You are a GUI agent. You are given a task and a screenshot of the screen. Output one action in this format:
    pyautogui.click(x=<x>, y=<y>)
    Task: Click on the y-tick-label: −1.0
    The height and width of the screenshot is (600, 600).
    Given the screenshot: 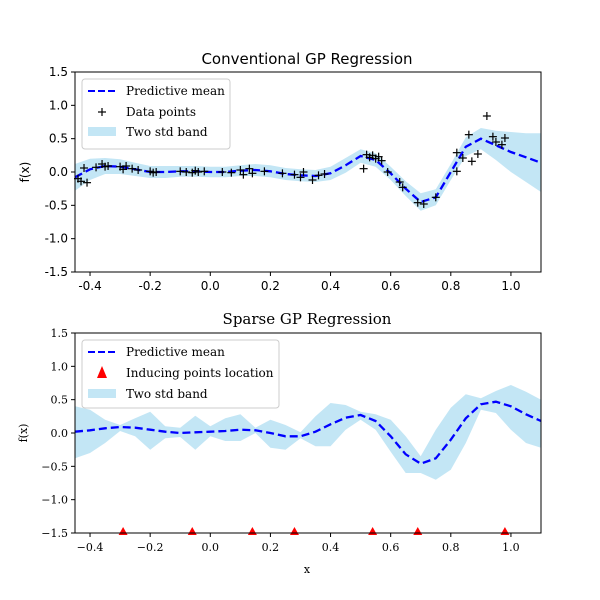 What is the action you would take?
    pyautogui.click(x=54, y=500)
    